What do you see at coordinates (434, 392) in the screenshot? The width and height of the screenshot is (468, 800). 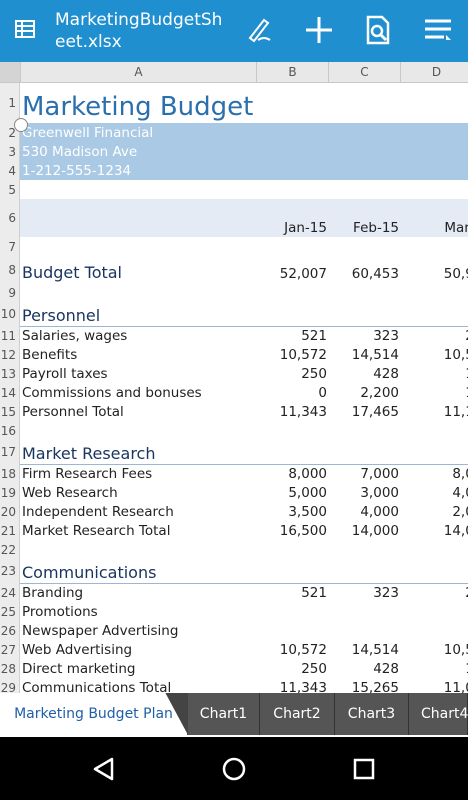 I see `cell-d: 163` at bounding box center [434, 392].